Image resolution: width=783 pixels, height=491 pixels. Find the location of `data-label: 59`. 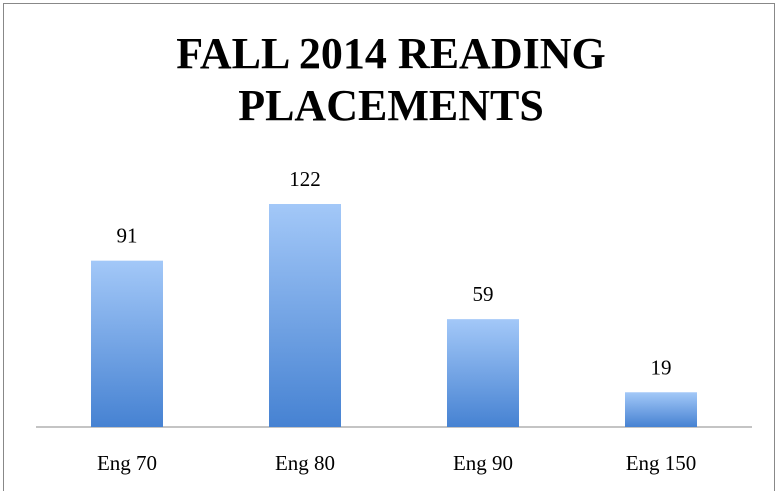

data-label: 59 is located at coordinates (483, 294).